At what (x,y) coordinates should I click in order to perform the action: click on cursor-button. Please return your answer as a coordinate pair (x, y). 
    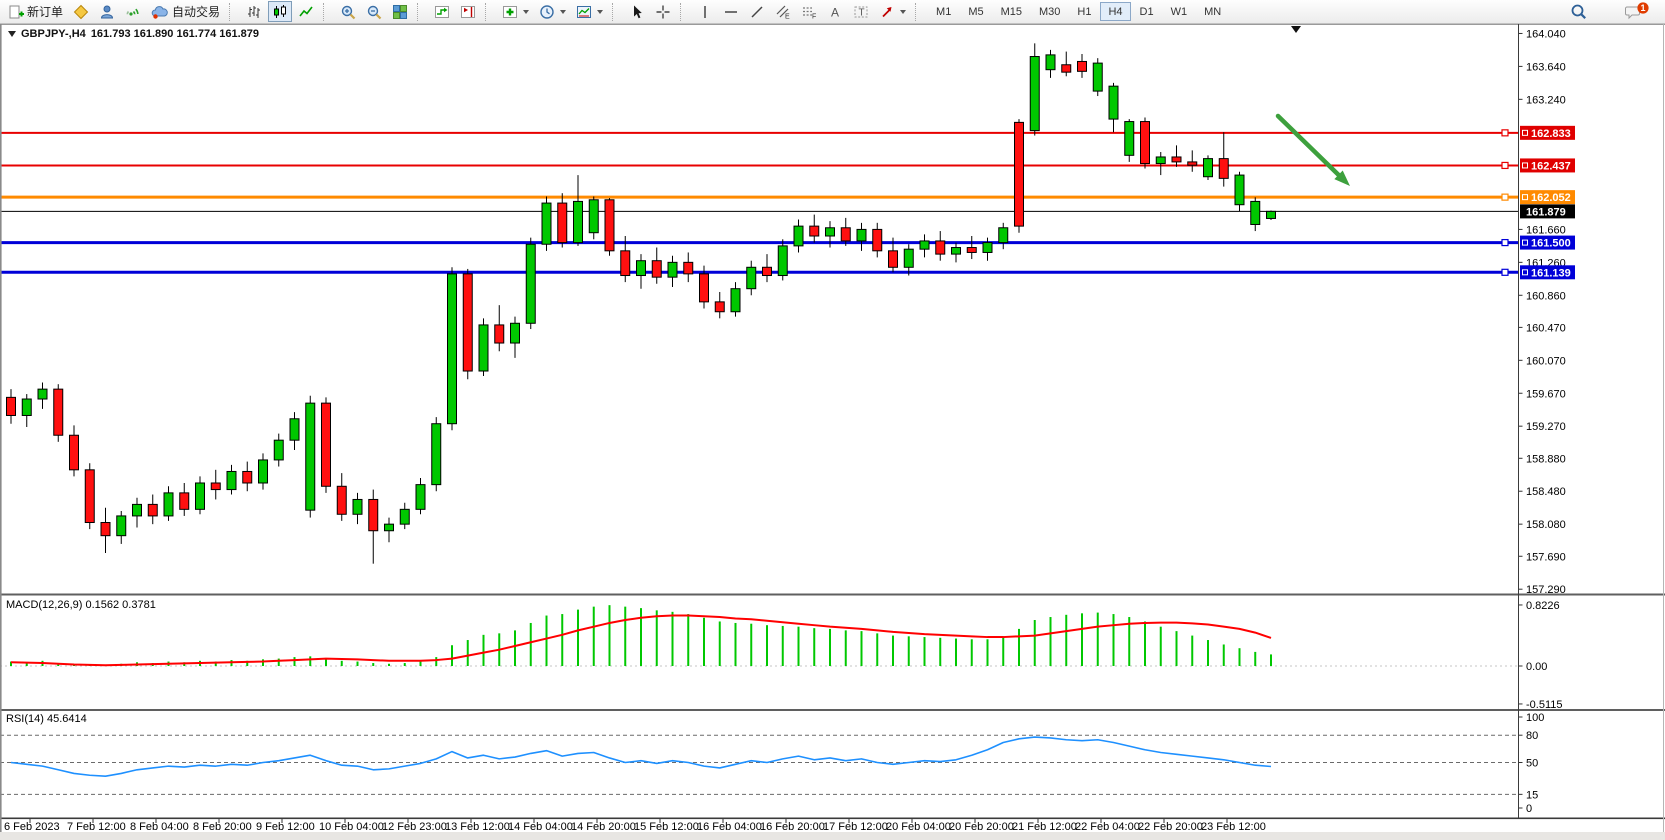
    Looking at the image, I should click on (637, 11).